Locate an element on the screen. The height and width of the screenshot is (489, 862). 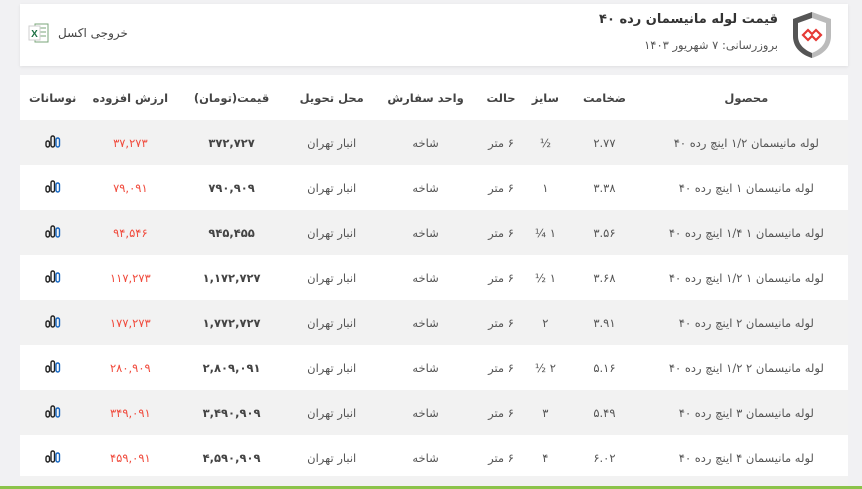
column-header: محصول is located at coordinates (746, 97).